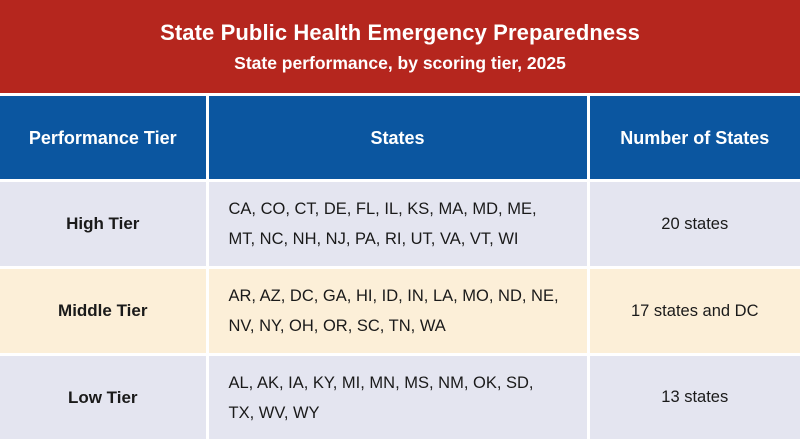 This screenshot has height=442, width=800. What do you see at coordinates (103, 224) in the screenshot?
I see `tier-name-cell: High Tier` at bounding box center [103, 224].